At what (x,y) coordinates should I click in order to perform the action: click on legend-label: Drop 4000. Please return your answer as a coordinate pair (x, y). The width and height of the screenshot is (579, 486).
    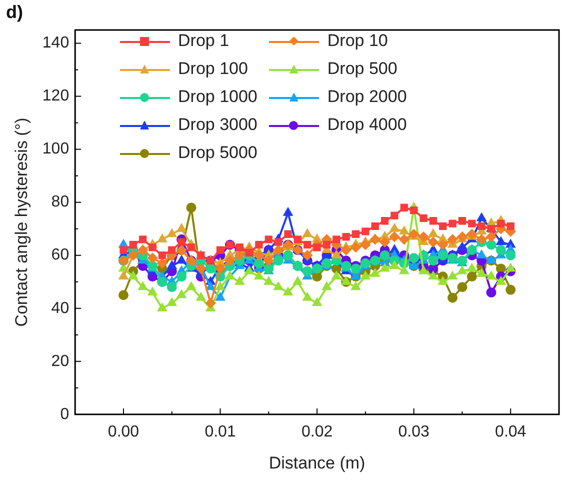
    Looking at the image, I should click on (367, 124).